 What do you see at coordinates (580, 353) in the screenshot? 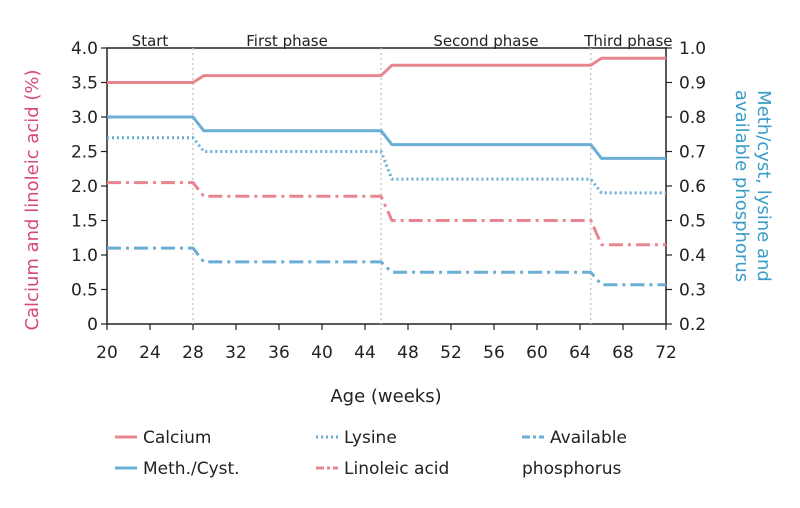
I see `x-tick-label-64: 64` at bounding box center [580, 353].